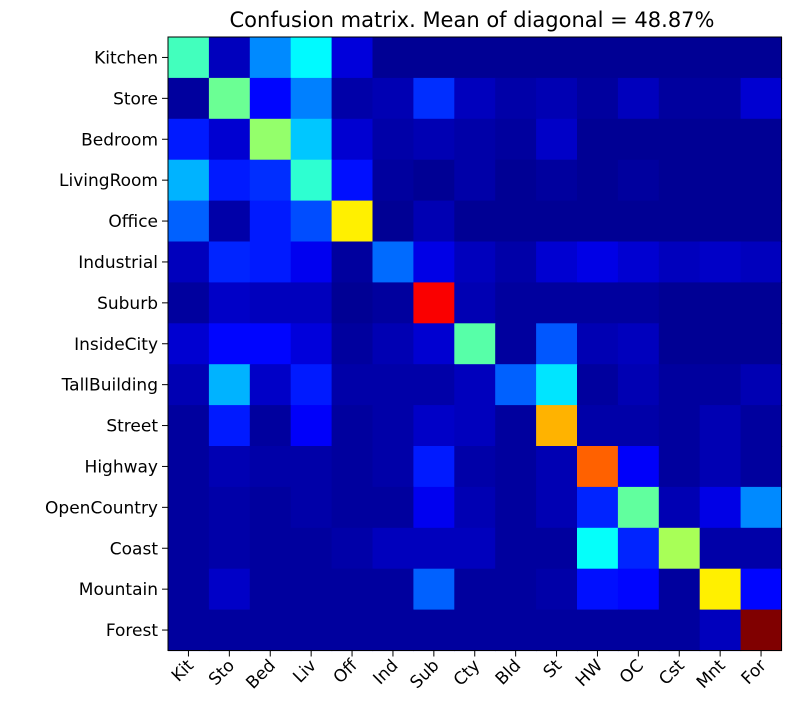 The width and height of the screenshot is (806, 714). What do you see at coordinates (508, 672) in the screenshot?
I see `x-tick-label: Bld` at bounding box center [508, 672].